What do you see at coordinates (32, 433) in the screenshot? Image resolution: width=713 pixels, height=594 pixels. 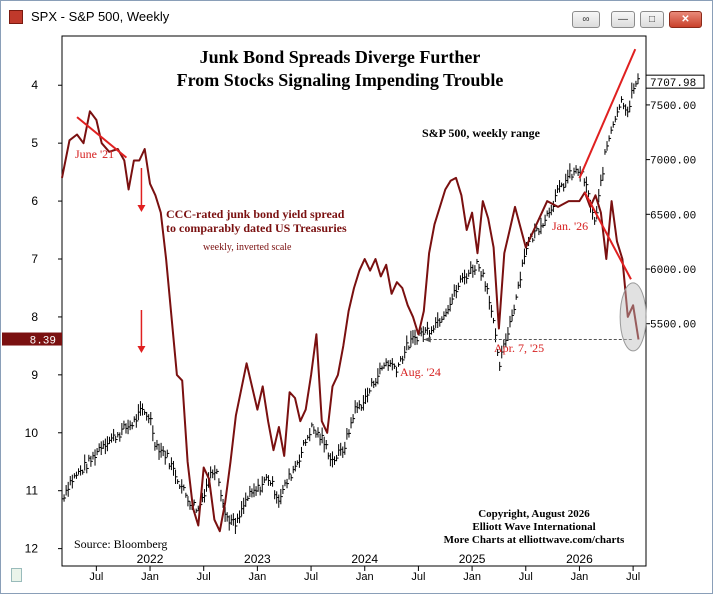 I see `left-axis-tick-label: 10` at bounding box center [32, 433].